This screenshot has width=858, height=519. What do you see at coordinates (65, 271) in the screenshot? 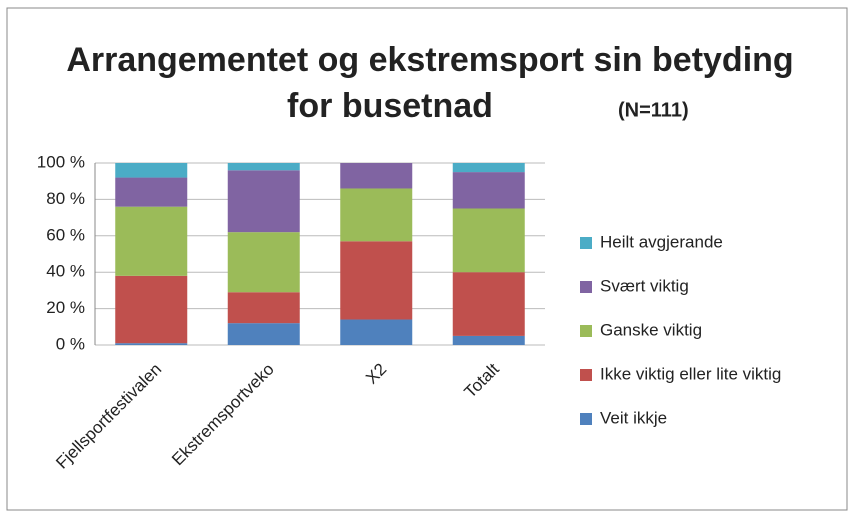
I see `y-tick-label: 40 %` at bounding box center [65, 271].